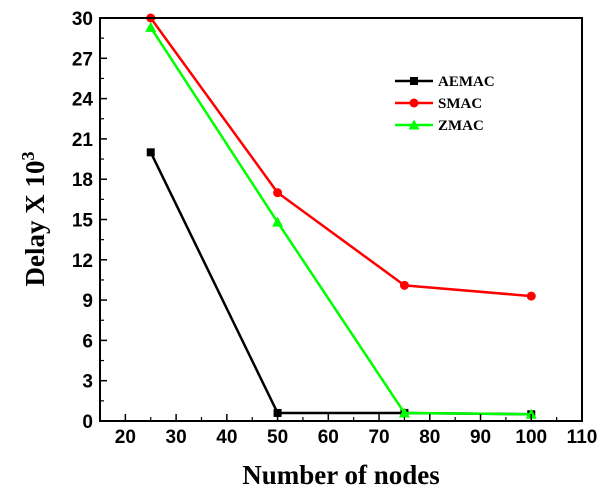 The width and height of the screenshot is (610, 493). I want to click on y-axis-title-main: Delay X 10, so click(35, 224).